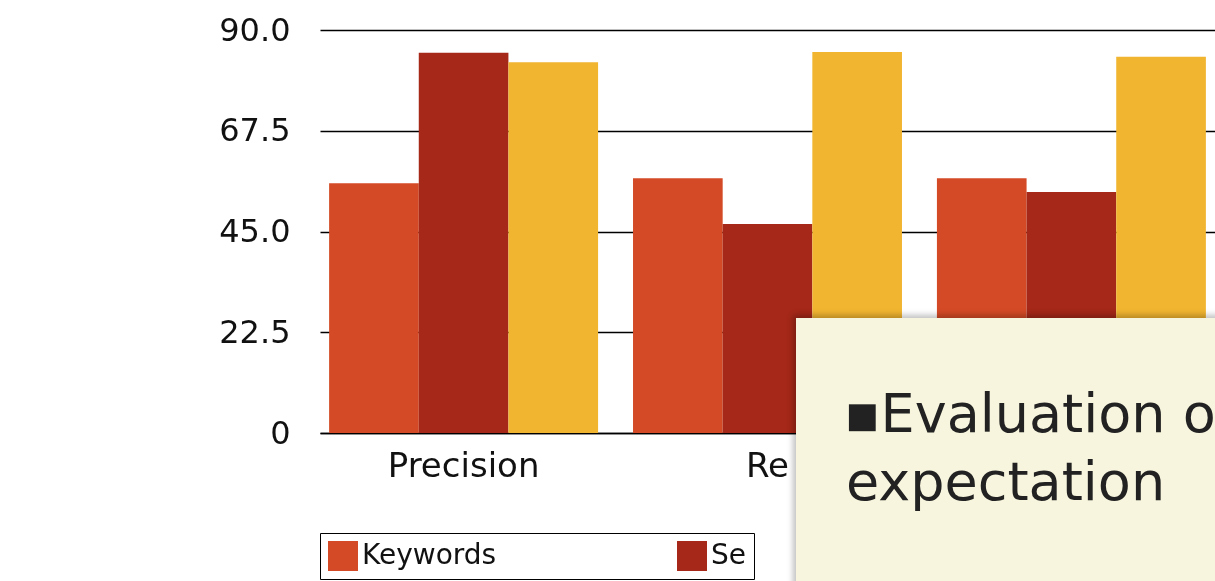 This screenshot has width=1215, height=581. I want to click on annotation: ▪Evaluation o, so click(1029, 414).